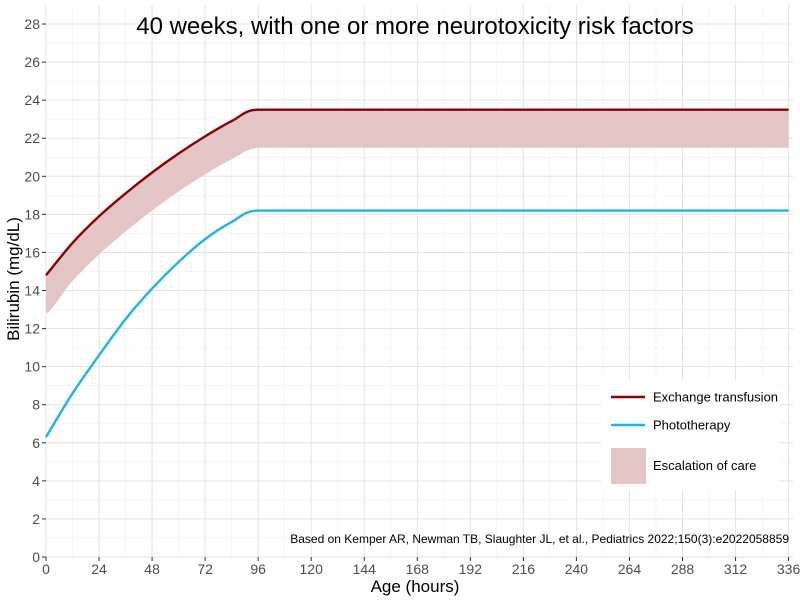  Describe the element at coordinates (32, 176) in the screenshot. I see `y-tick-label-20: 20` at that location.